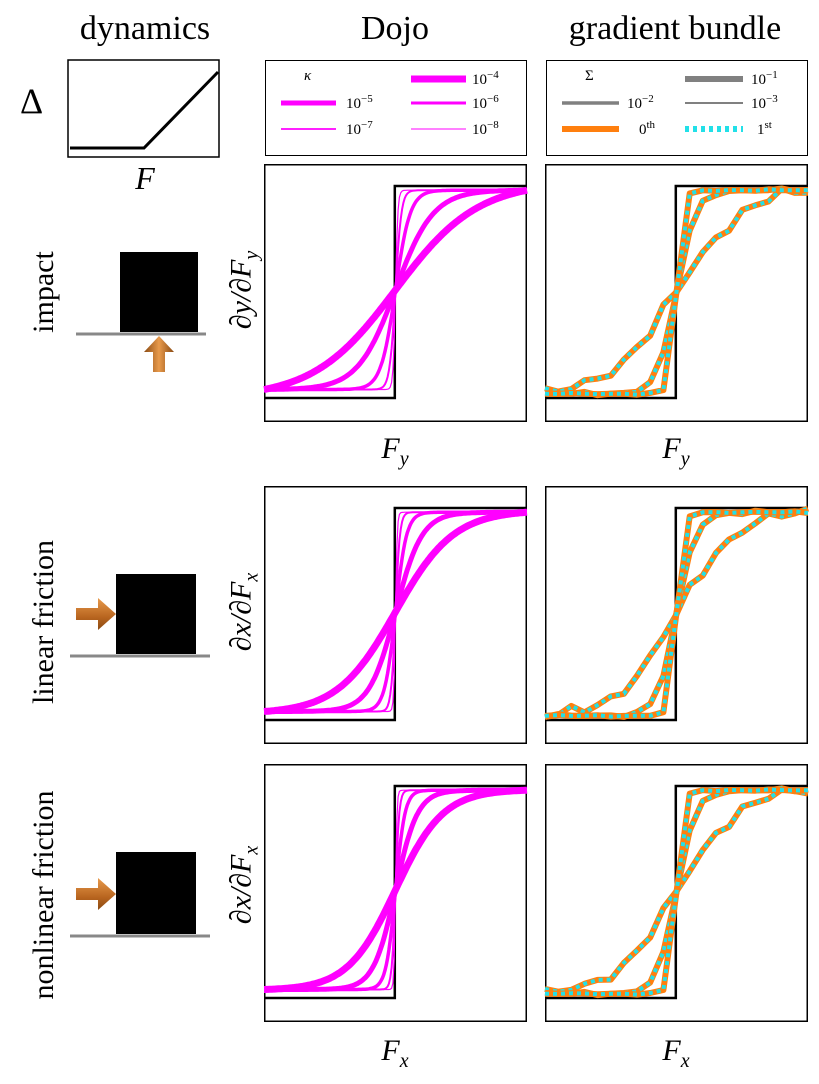  Describe the element at coordinates (159, 354) in the screenshot. I see `impact-force-arrow` at that location.